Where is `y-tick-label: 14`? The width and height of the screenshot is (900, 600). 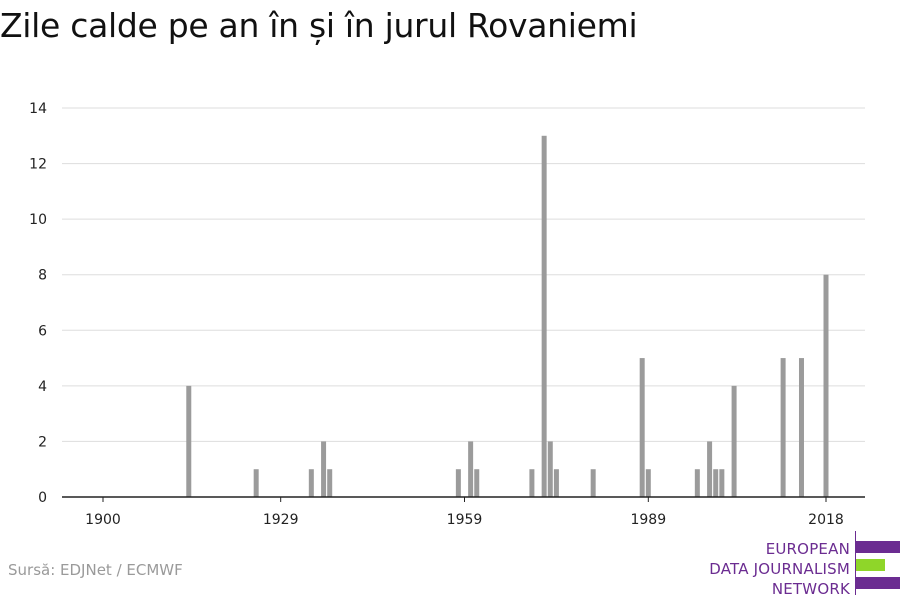
y-tick-label: 14 is located at coordinates (38, 109).